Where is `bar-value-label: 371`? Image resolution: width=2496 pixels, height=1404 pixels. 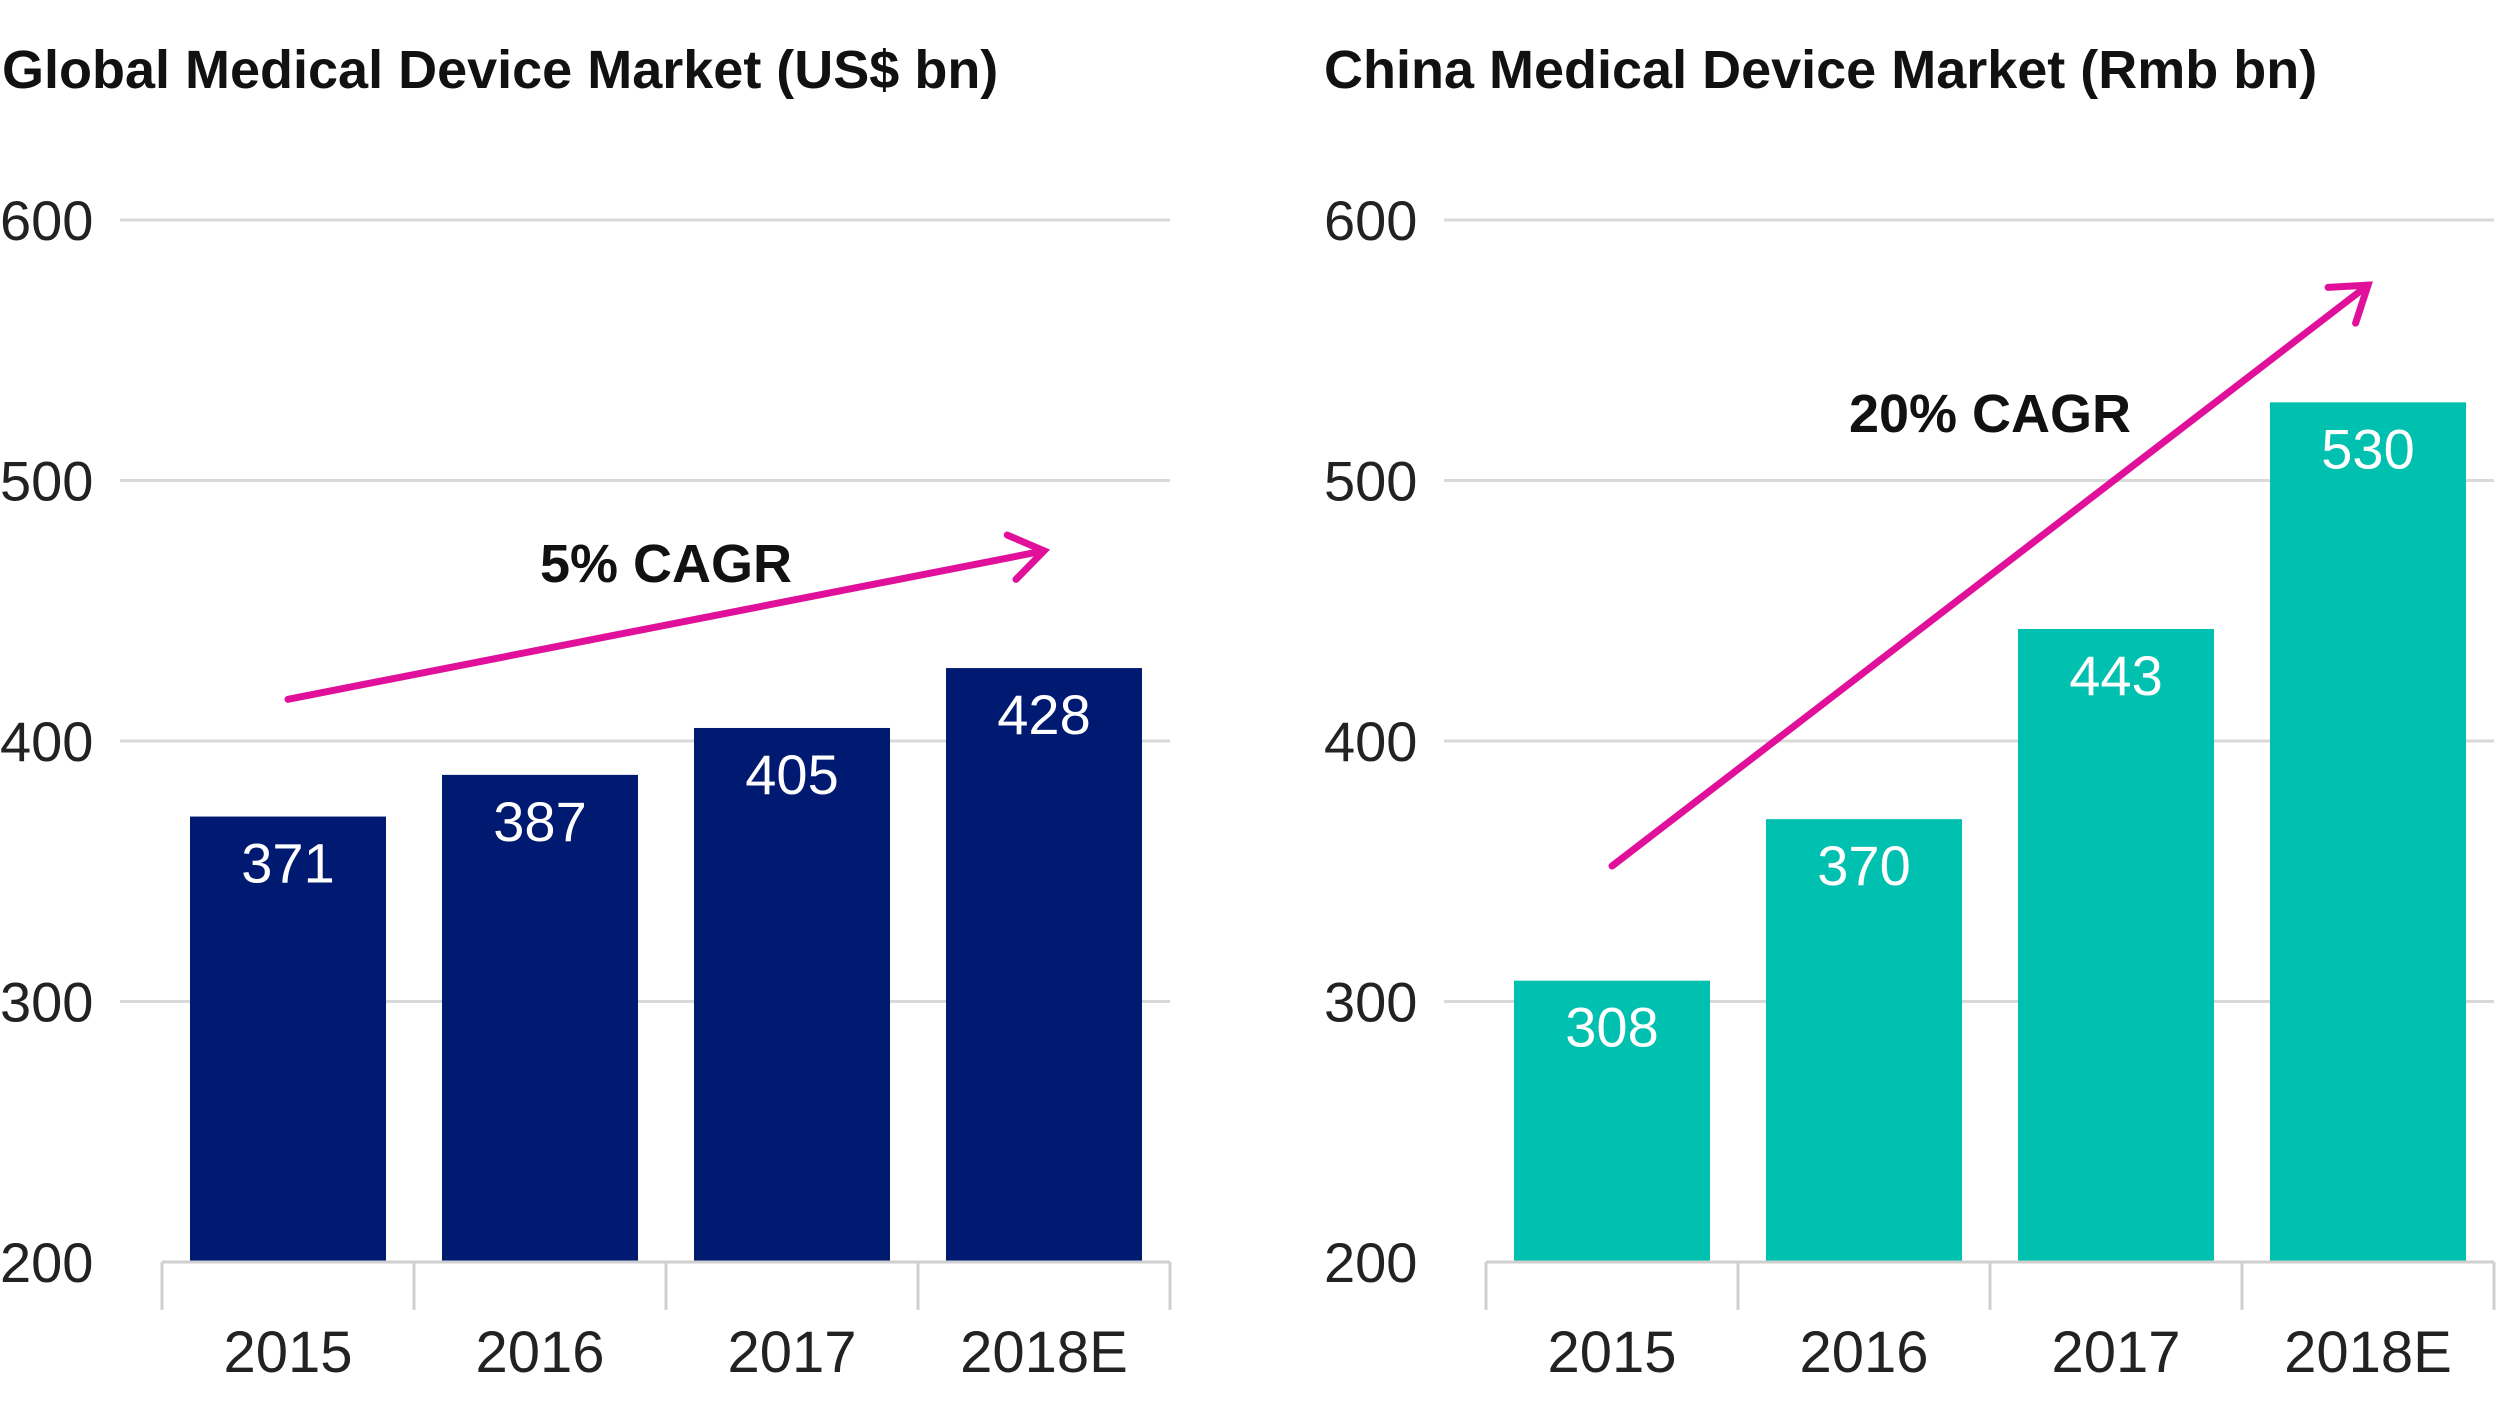
bar-value-label: 371 is located at coordinates (287, 863).